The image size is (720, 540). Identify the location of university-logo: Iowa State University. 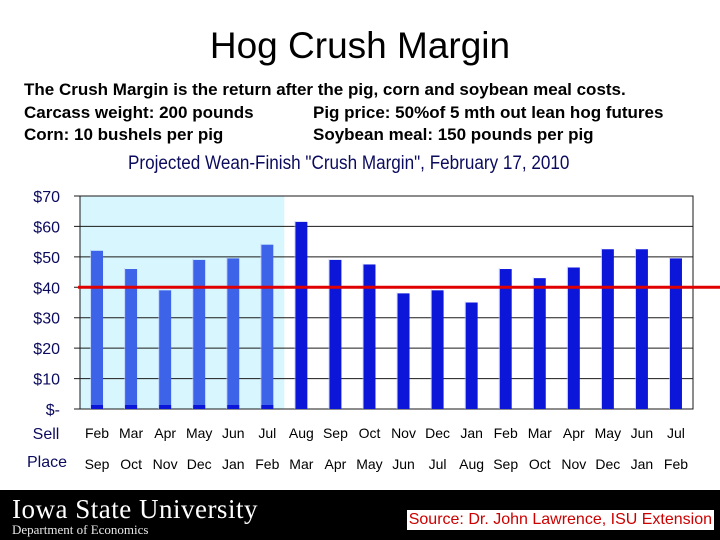
(135, 509).